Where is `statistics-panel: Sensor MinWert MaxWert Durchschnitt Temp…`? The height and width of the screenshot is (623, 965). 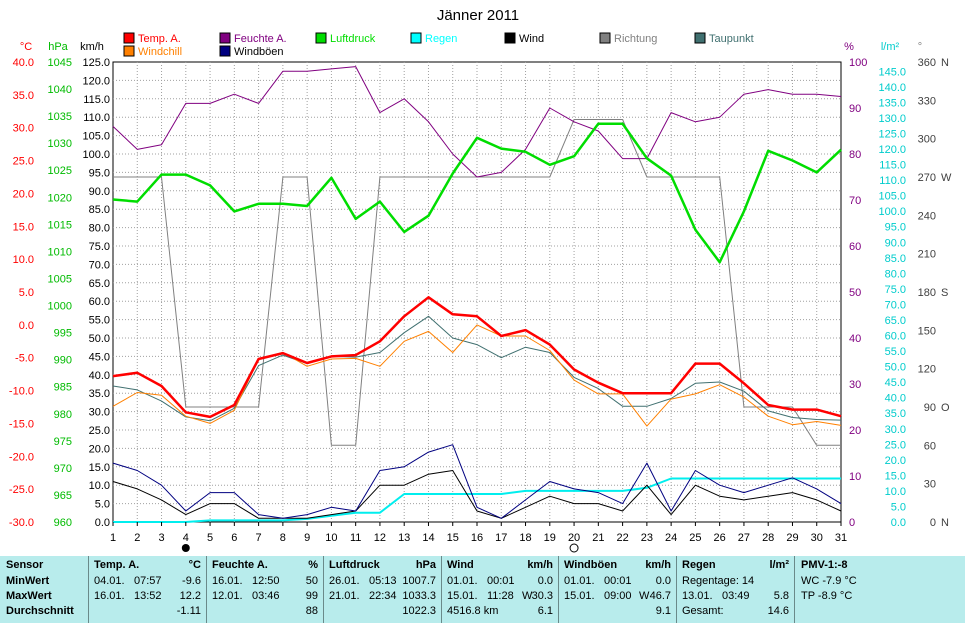
statistics-panel: Sensor MinWert MaxWert Durchschnitt Temp… is located at coordinates (482, 589).